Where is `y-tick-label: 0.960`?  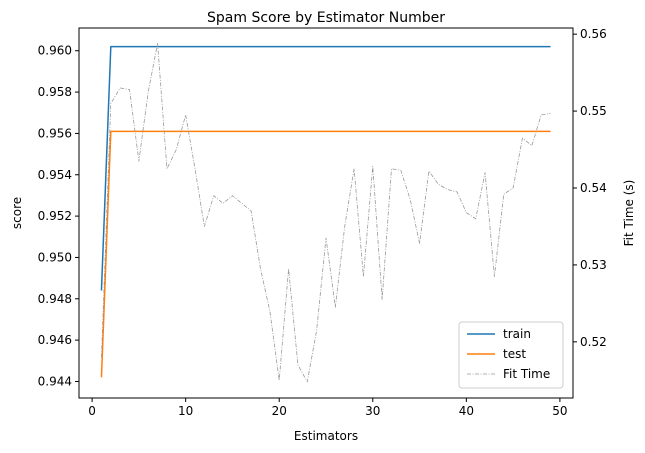 y-tick-label: 0.960 is located at coordinates (55, 51).